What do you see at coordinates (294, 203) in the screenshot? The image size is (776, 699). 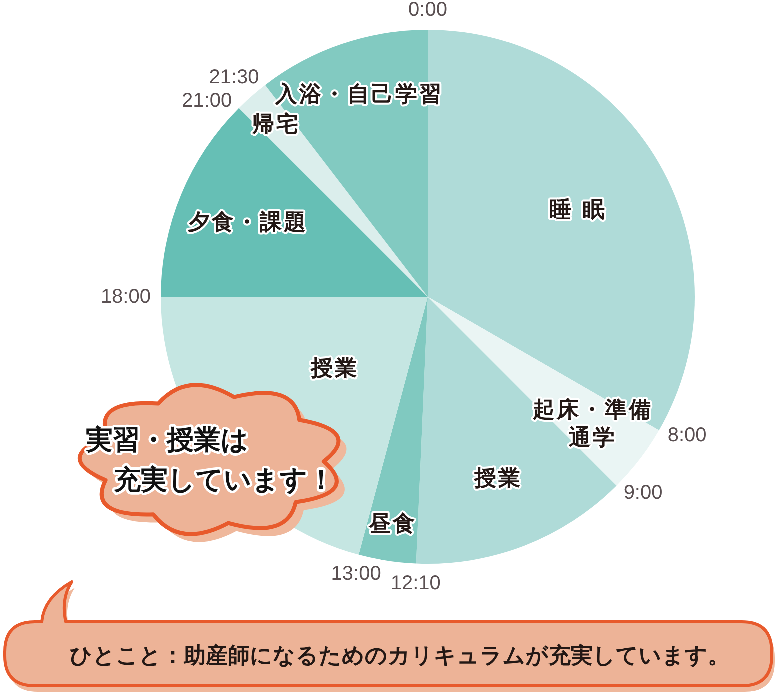 I see `pie-slice` at bounding box center [294, 203].